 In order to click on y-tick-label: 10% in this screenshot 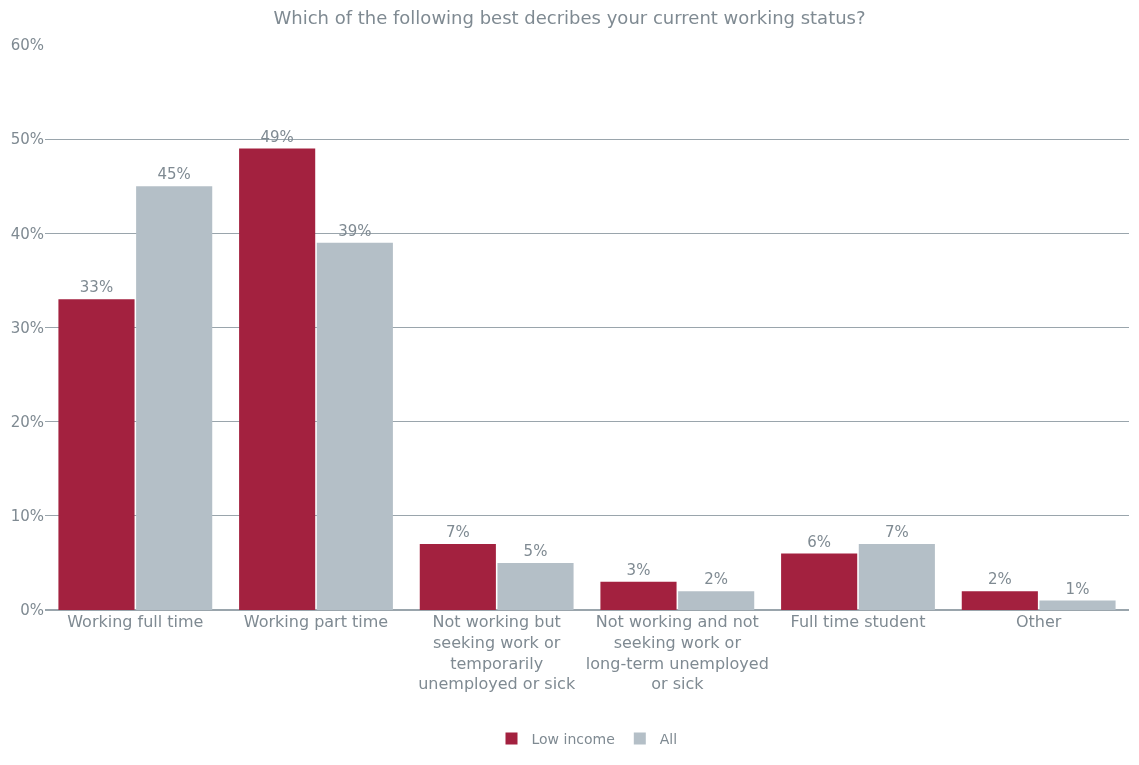, I will do `click(27, 516)`.